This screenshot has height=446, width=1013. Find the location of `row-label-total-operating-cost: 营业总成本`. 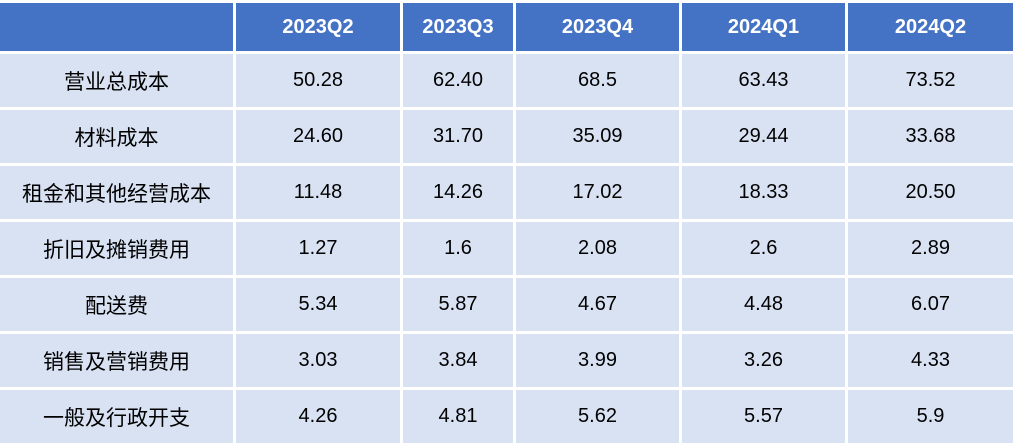

row-label-total-operating-cost: 营业总成本 is located at coordinates (116, 80).